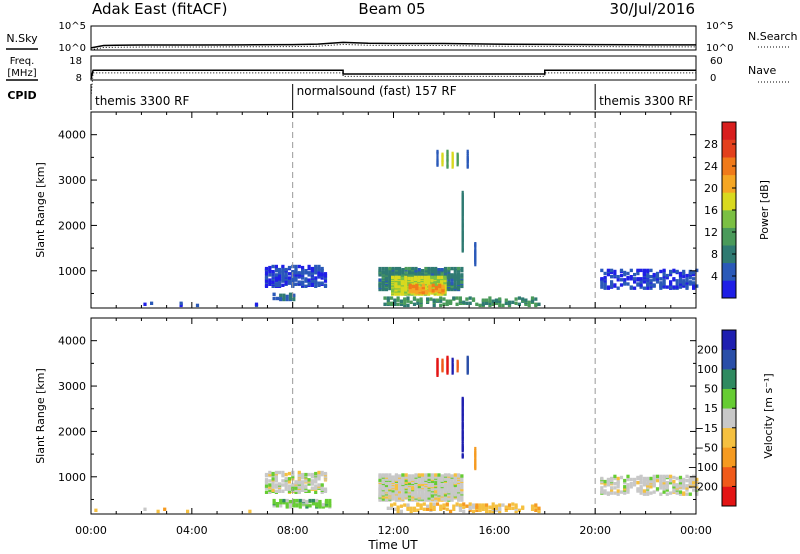 This screenshot has height=554, width=800. I want to click on time-x-tick-label: 20:00, so click(595, 530).